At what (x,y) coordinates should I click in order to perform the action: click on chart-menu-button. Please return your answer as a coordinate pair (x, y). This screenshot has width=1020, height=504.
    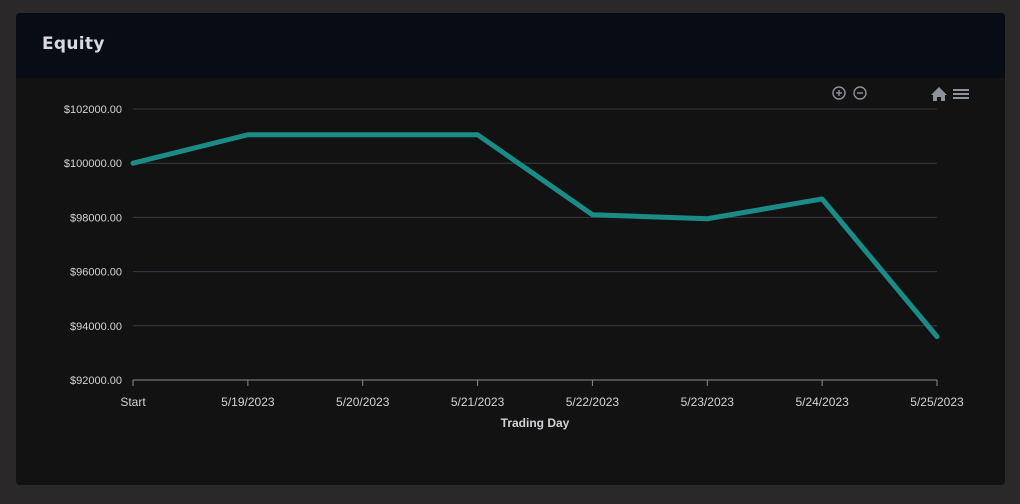
    Looking at the image, I should click on (961, 94).